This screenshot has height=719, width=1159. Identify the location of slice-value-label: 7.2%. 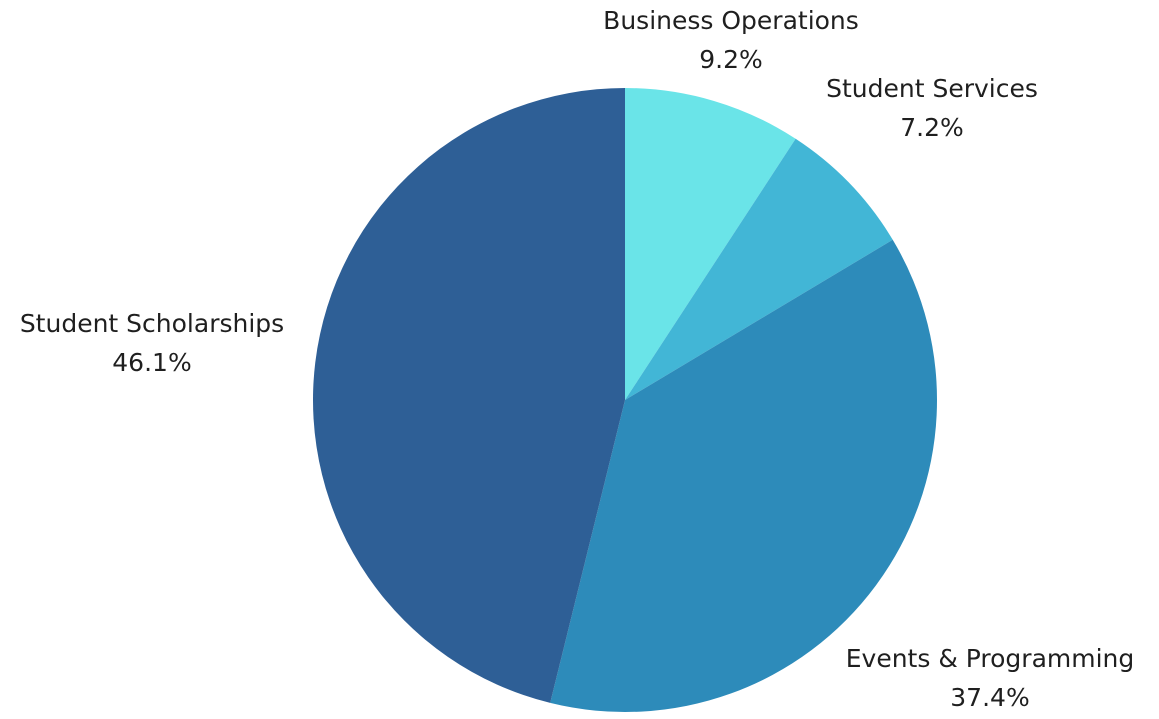
(932, 127).